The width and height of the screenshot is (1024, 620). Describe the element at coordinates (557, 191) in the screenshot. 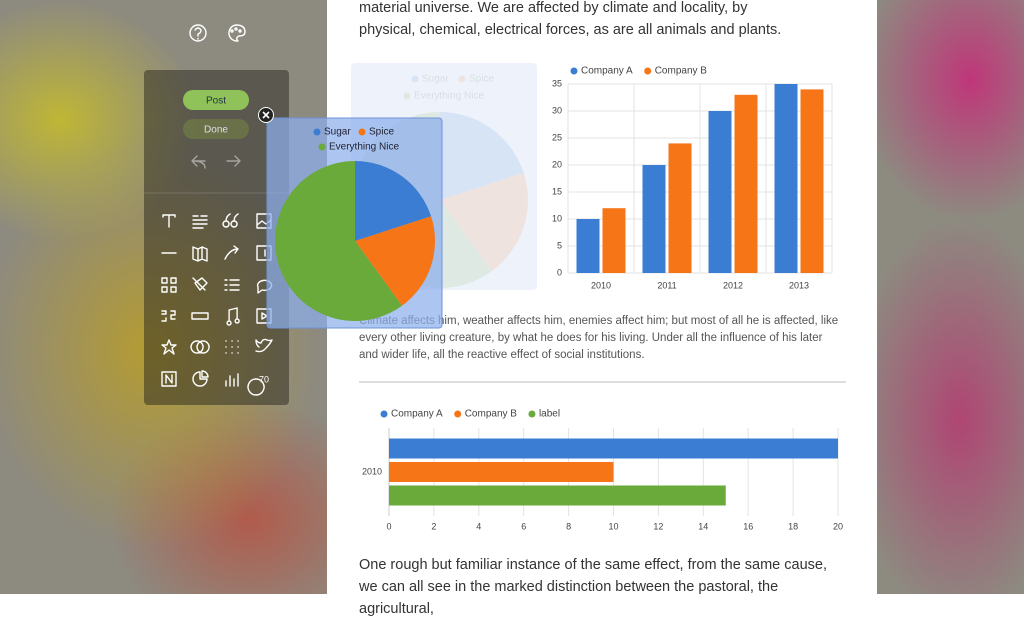

I see `y-tick-label: 15` at that location.